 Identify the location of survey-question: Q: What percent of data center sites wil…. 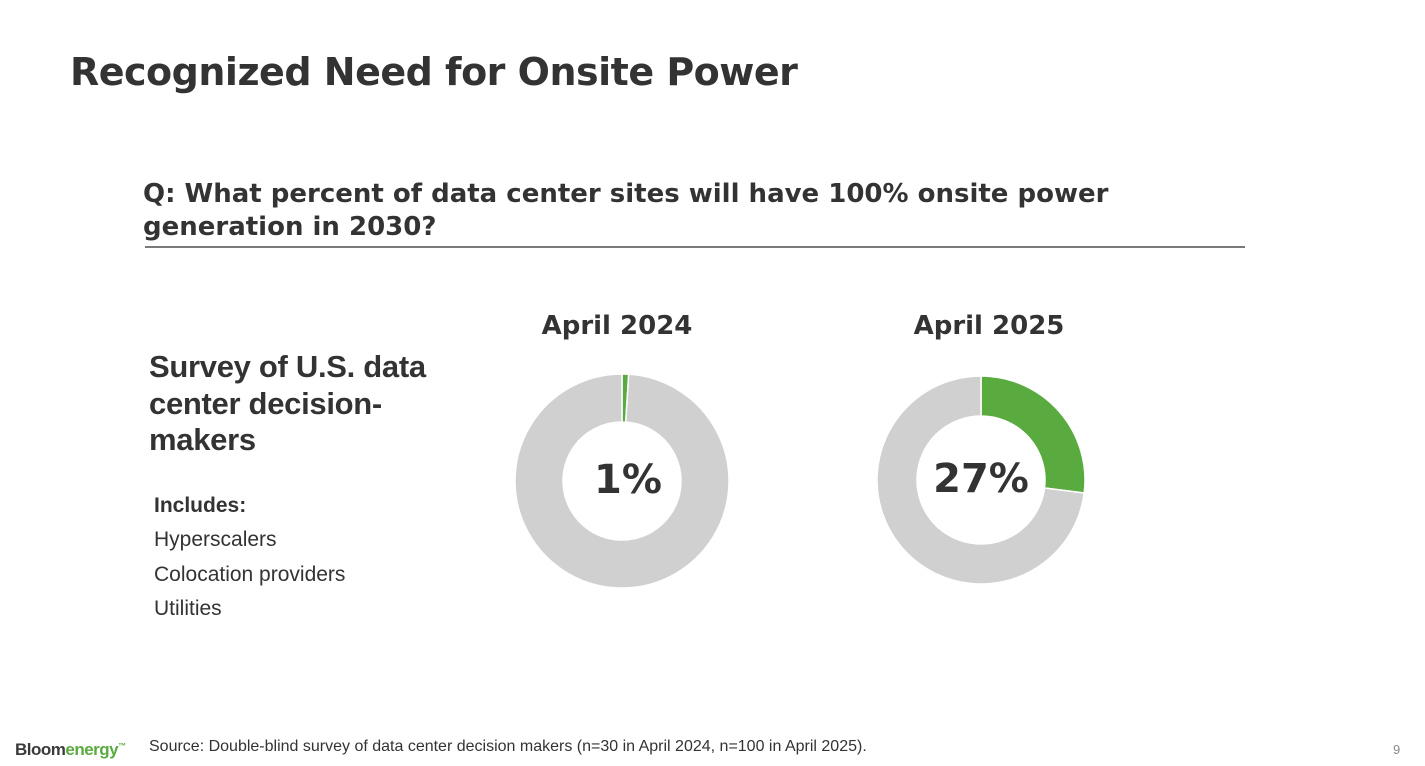
(626, 210).